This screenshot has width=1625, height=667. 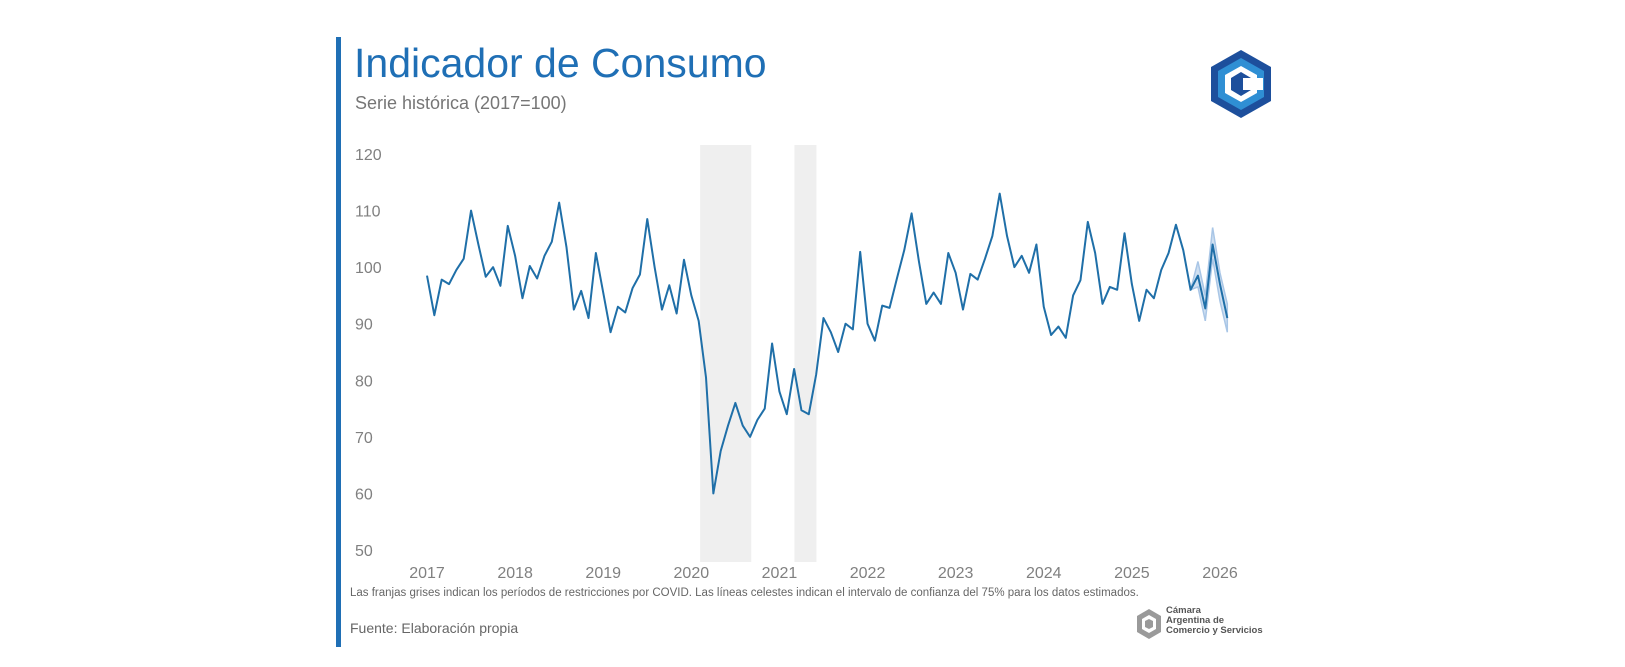 What do you see at coordinates (364, 325) in the screenshot?
I see `y-tick-label: 90` at bounding box center [364, 325].